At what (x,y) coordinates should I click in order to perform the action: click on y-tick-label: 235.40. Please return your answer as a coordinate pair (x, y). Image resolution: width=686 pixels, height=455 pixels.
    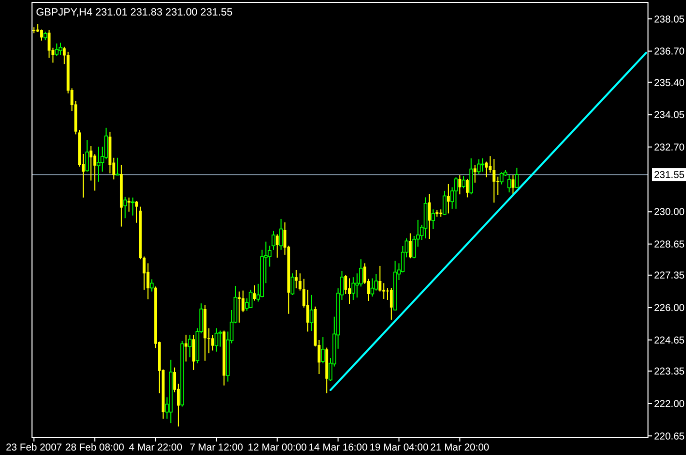
    Looking at the image, I should click on (670, 83).